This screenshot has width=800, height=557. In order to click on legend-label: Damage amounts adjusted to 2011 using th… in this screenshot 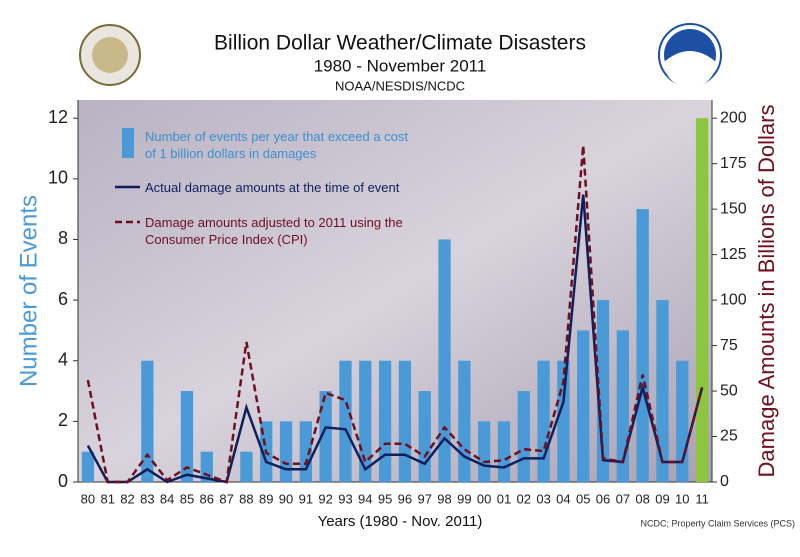, I will do `click(274, 231)`.